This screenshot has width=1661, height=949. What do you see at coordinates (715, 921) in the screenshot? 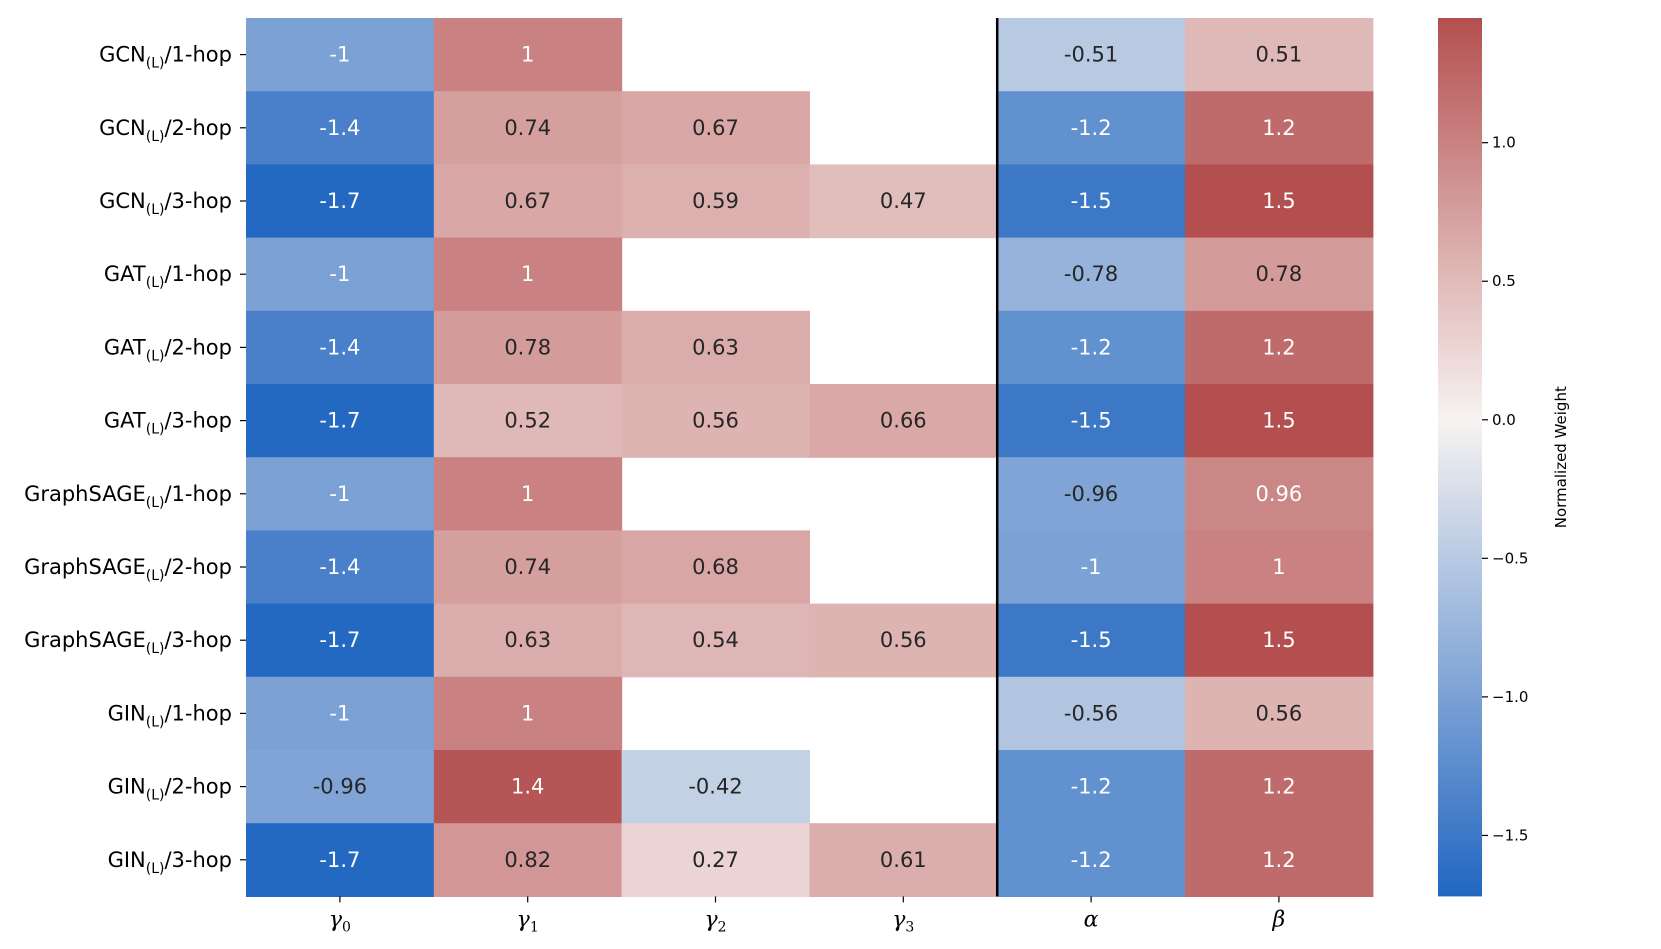
I see `column-label: γ2` at bounding box center [715, 921].